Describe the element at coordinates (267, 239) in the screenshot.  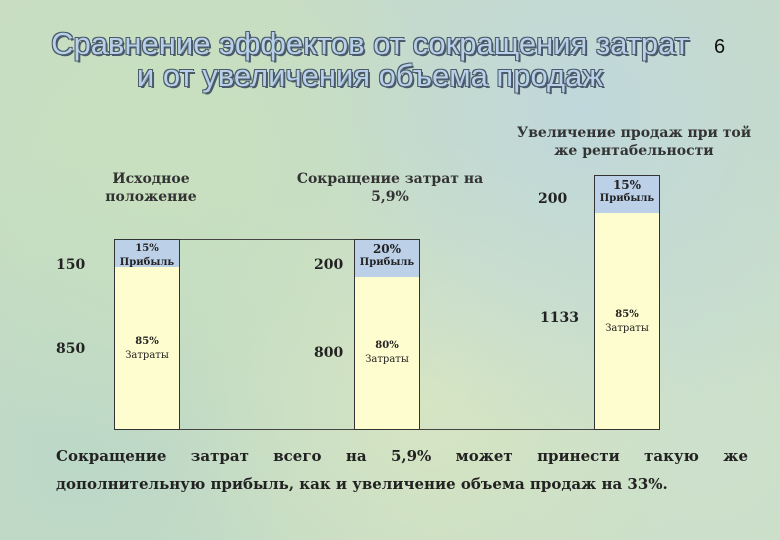
I see `reference-line` at that location.